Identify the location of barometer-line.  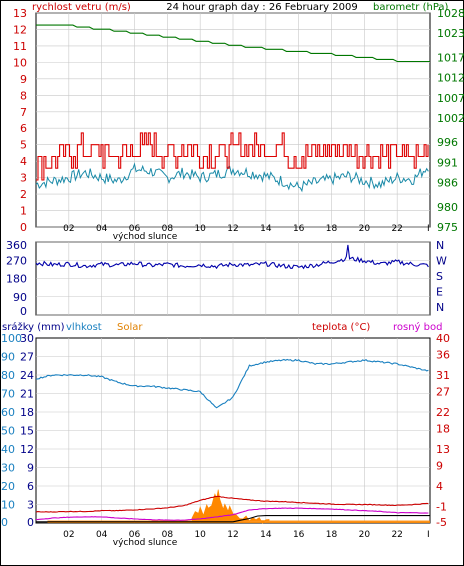
(233, 43).